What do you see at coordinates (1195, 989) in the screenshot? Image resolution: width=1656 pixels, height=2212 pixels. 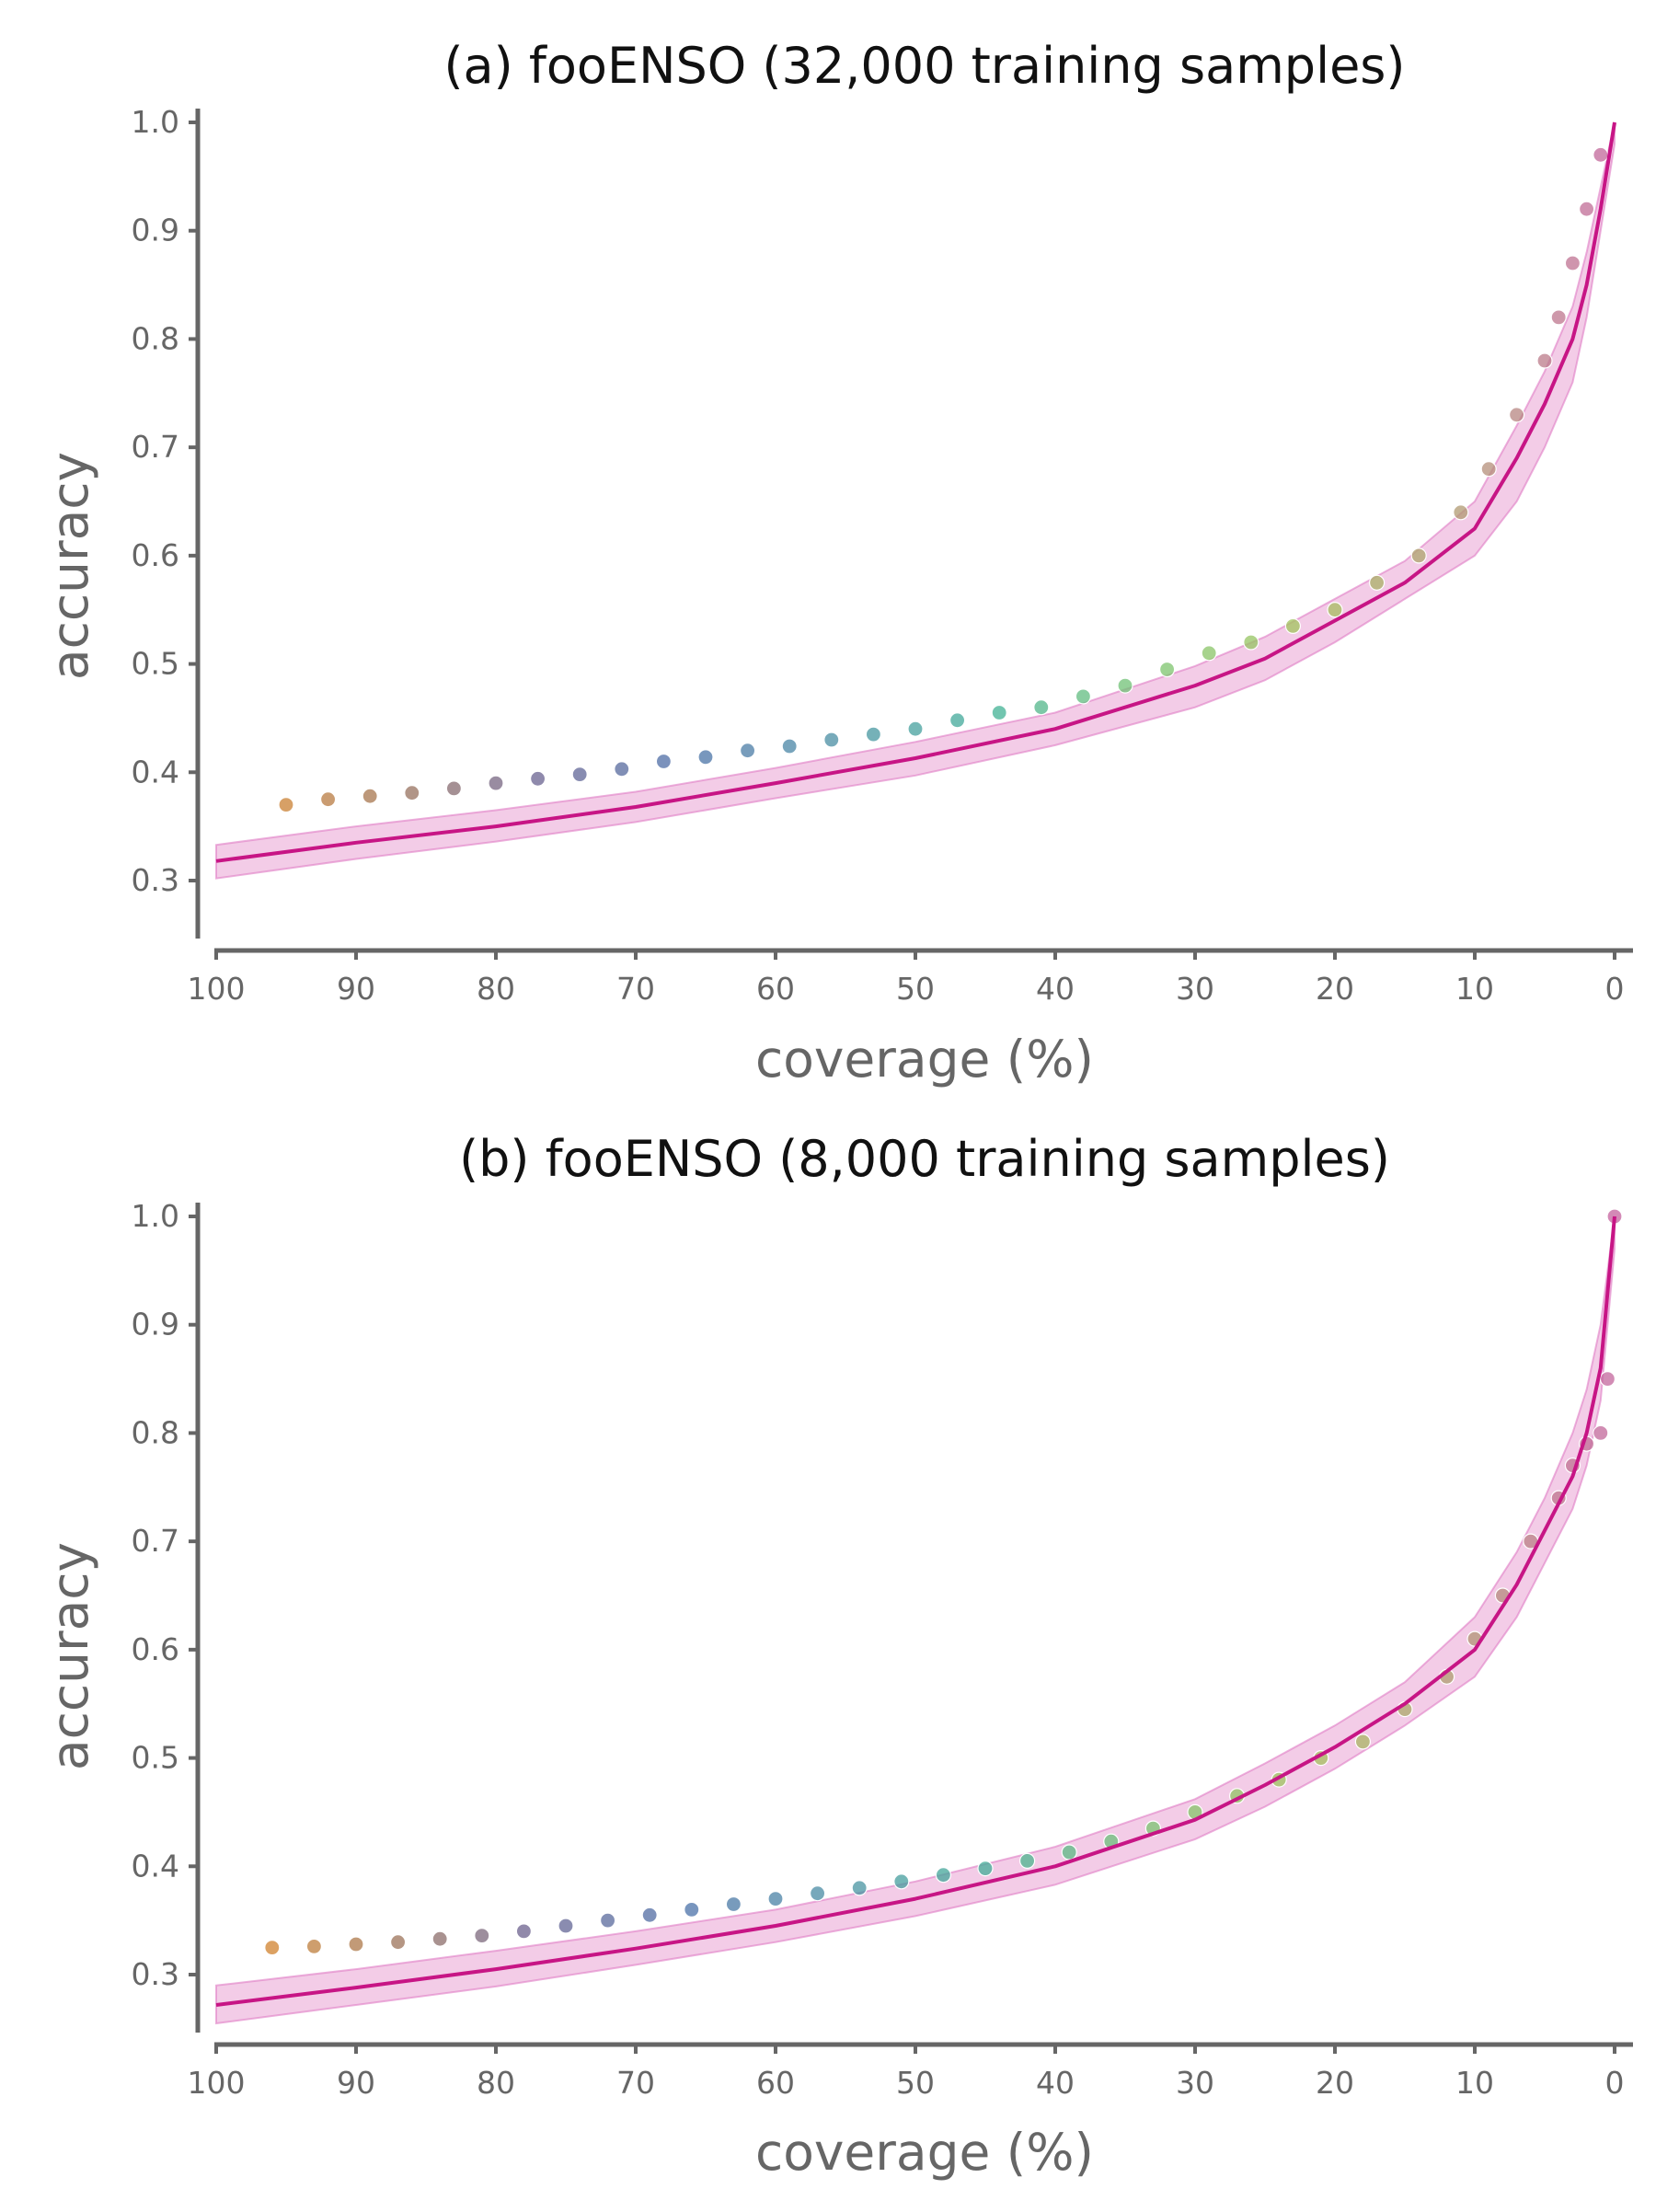 I see `x-tick-label: 30` at bounding box center [1195, 989].